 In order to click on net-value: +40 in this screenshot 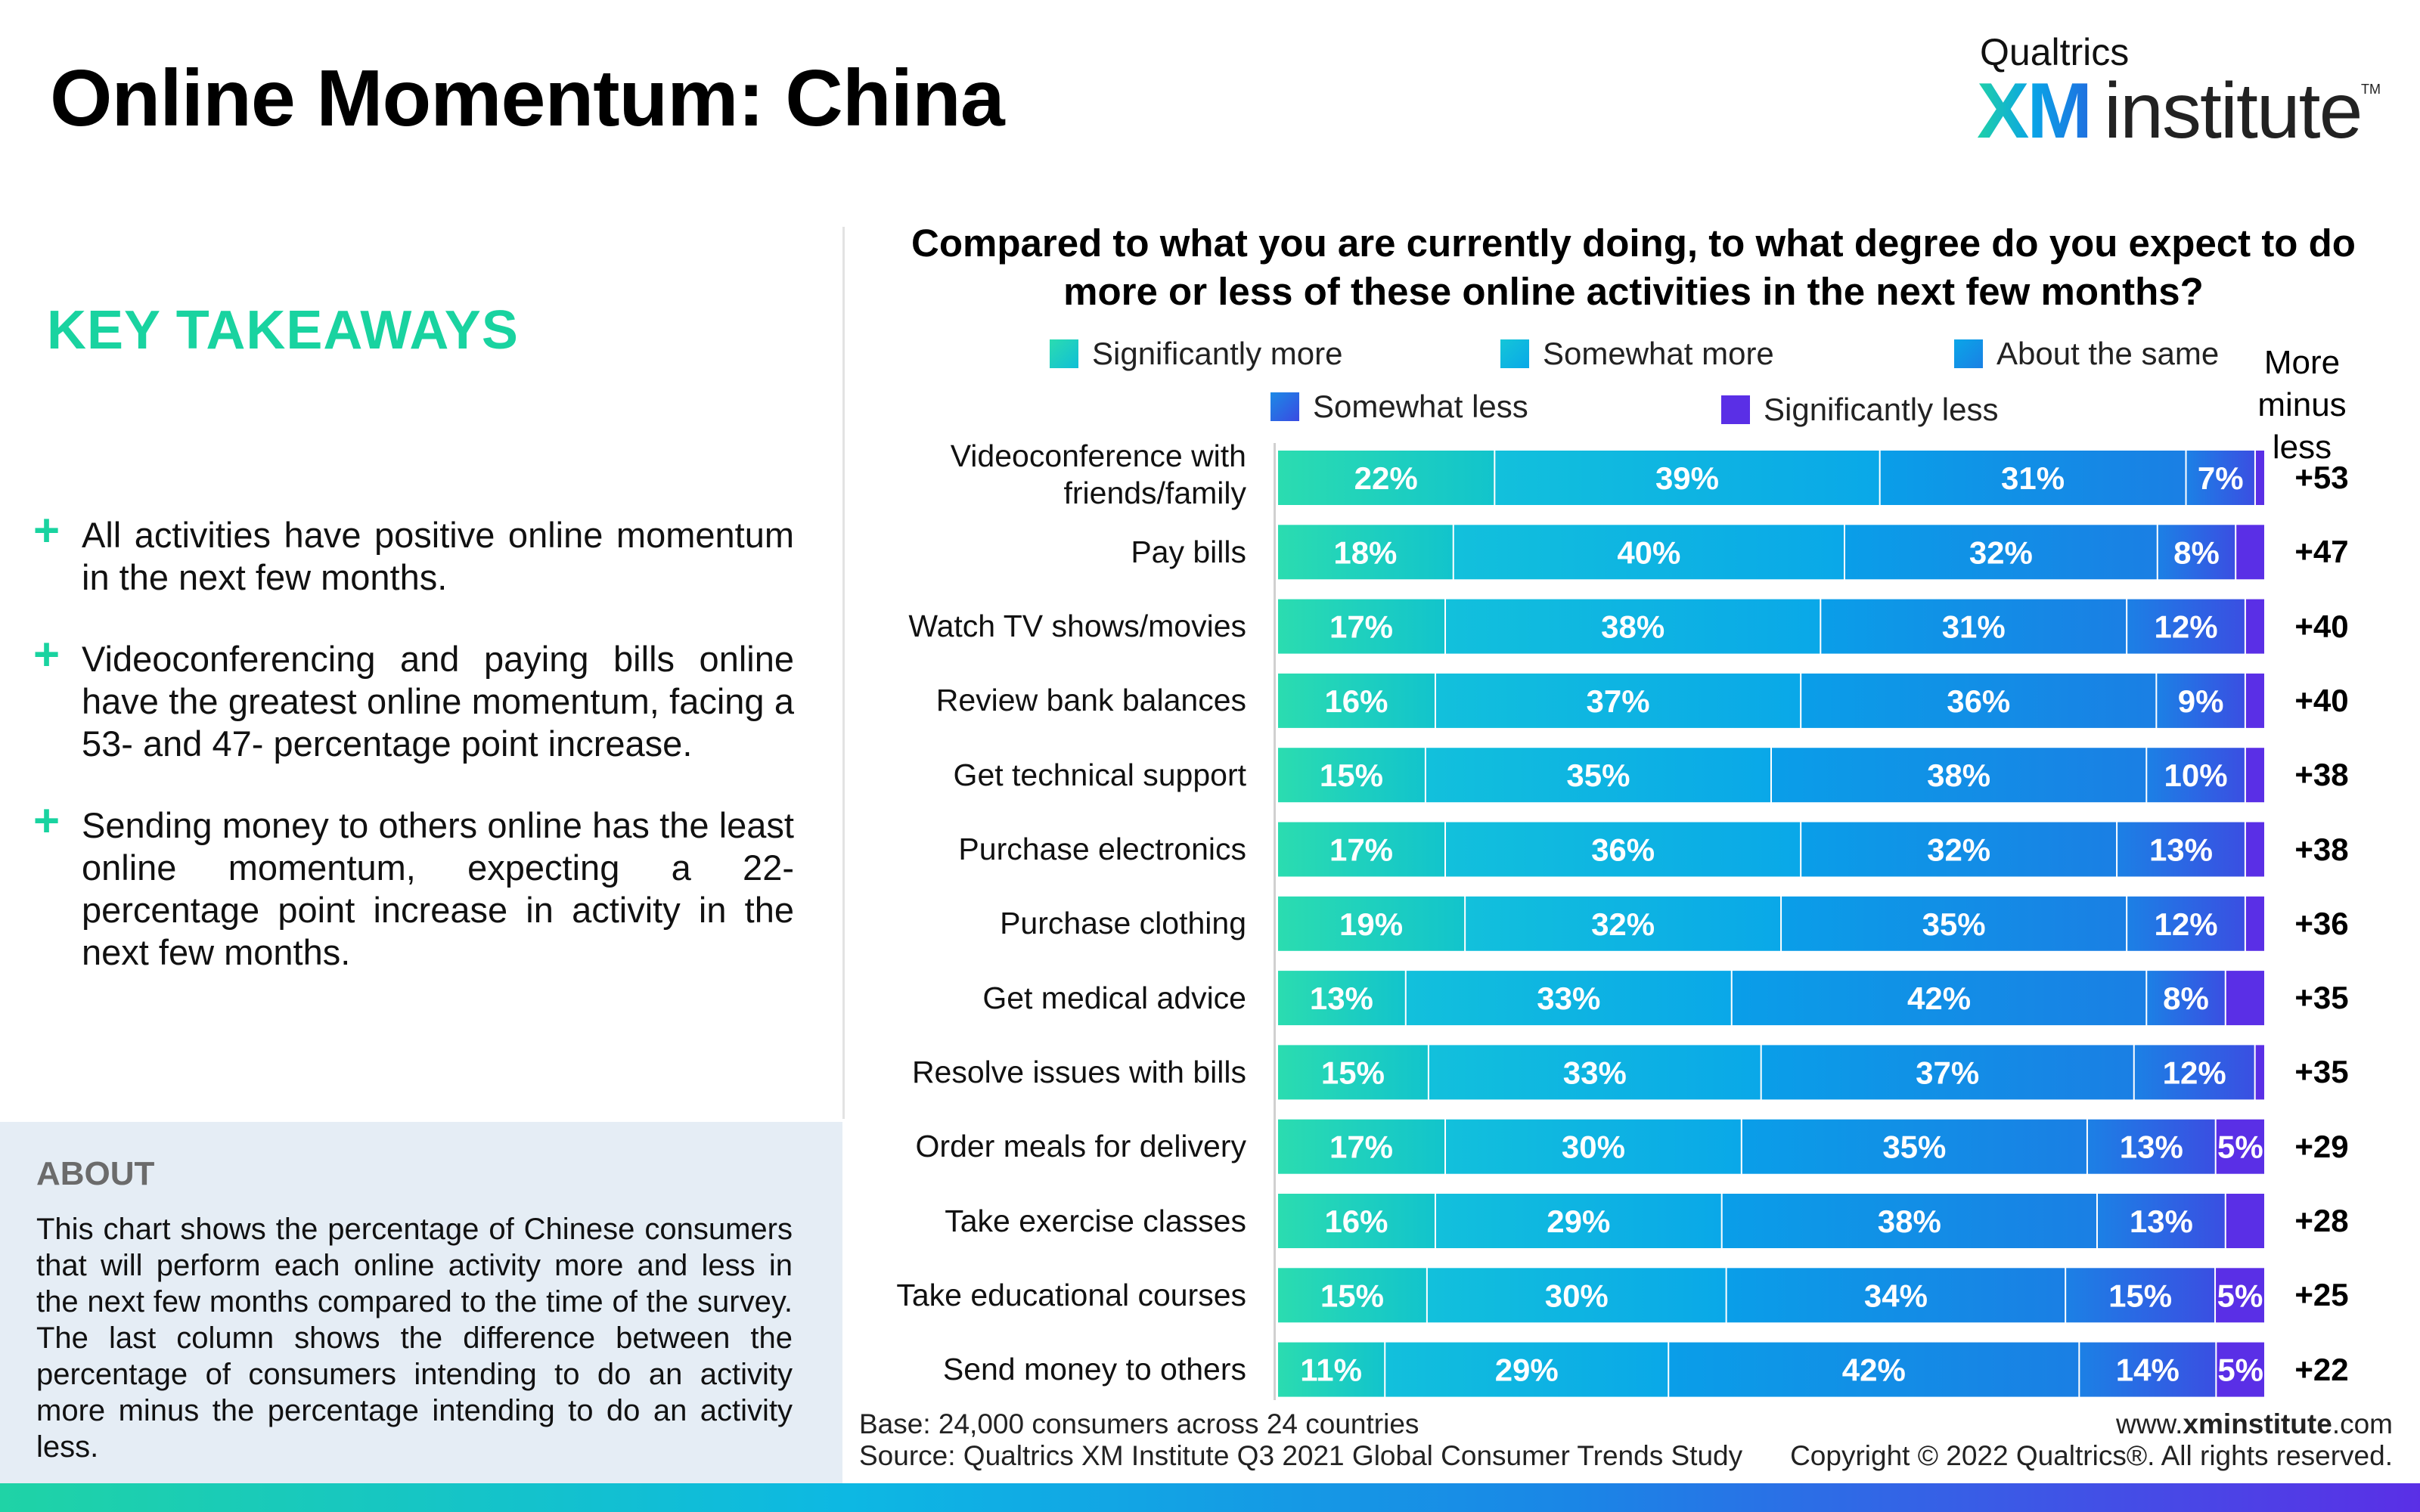, I will do `click(2321, 626)`.